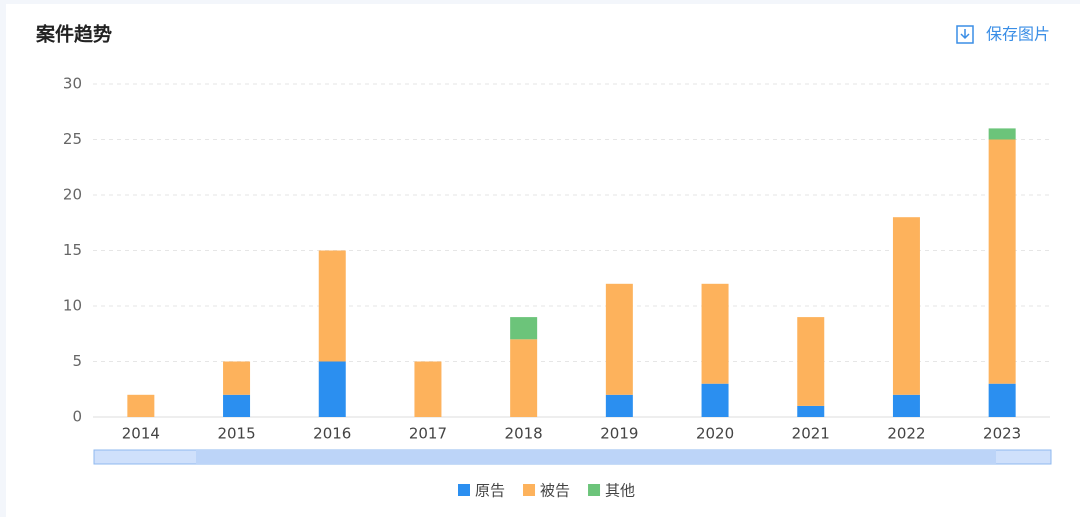 The width and height of the screenshot is (1080, 517). What do you see at coordinates (332, 434) in the screenshot?
I see `x-tick-label: 2016` at bounding box center [332, 434].